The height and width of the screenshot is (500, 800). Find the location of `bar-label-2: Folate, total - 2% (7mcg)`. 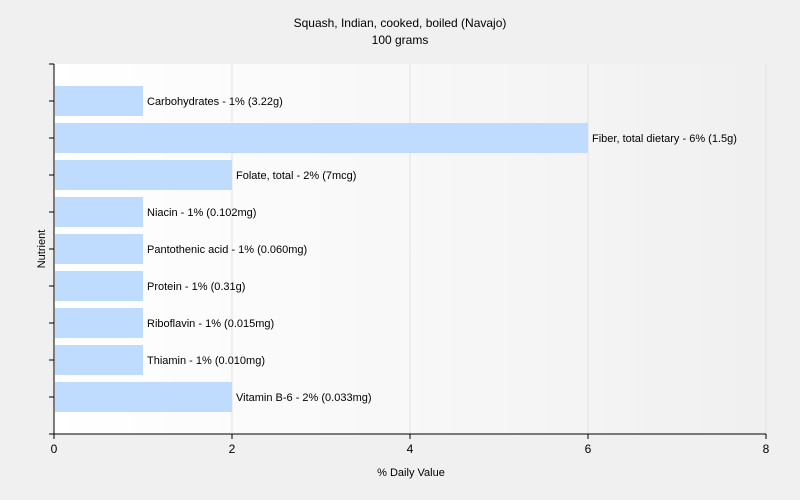

bar-label-2: Folate, total - 2% (7mcg) is located at coordinates (296, 176).